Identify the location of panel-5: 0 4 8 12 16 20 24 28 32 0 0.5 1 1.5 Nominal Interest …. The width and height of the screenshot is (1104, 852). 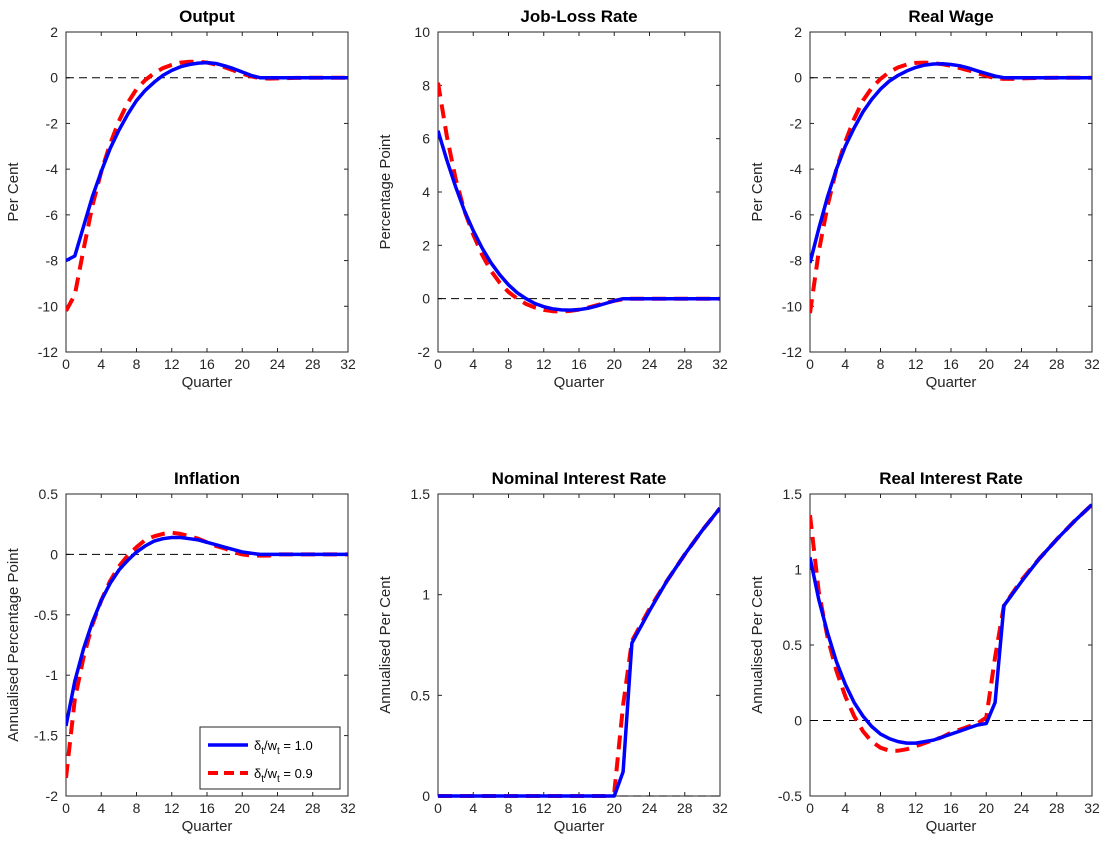
(552, 652).